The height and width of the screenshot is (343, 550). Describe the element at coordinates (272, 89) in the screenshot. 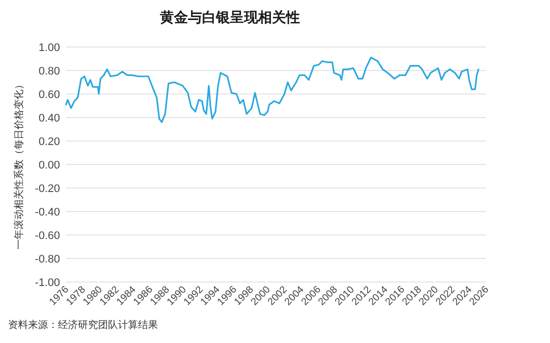

I see `line-series` at that location.